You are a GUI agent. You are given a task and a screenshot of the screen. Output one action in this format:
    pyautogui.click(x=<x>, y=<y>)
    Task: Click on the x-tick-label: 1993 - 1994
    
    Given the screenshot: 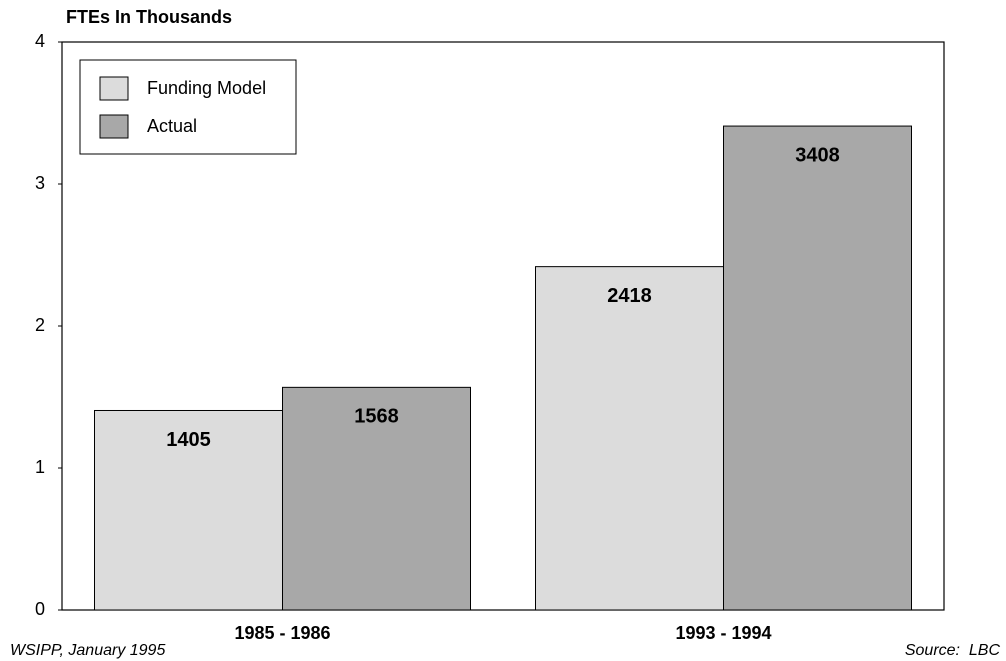 What is the action you would take?
    pyautogui.click(x=723, y=633)
    